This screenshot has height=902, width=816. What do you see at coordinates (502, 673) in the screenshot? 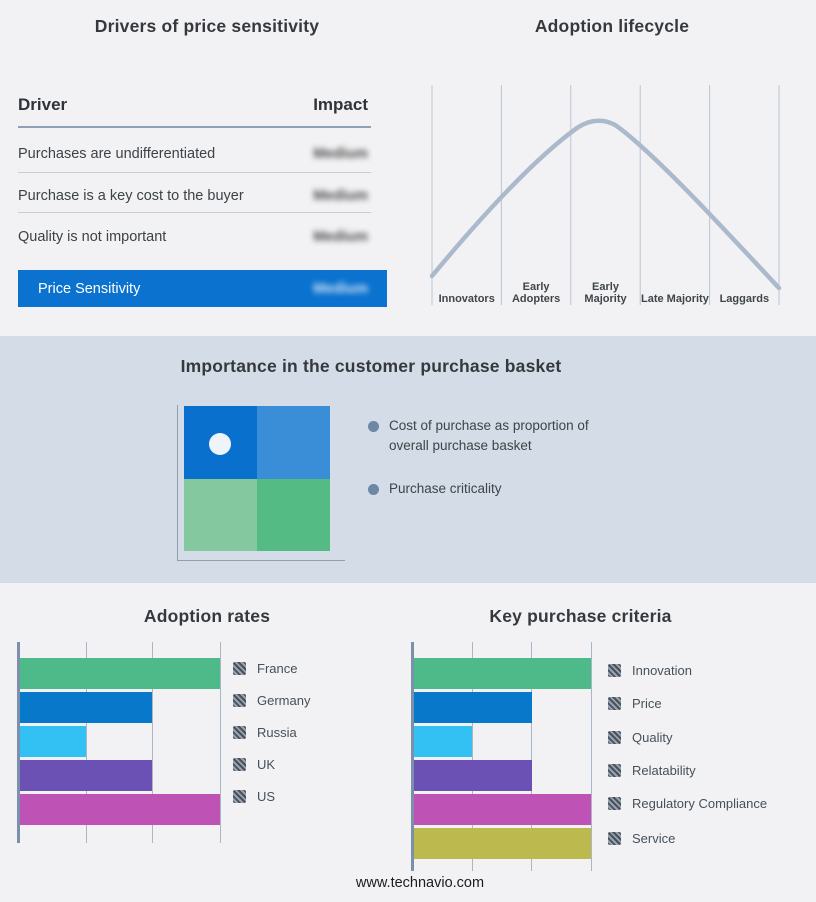
I see `bar-innovation` at bounding box center [502, 673].